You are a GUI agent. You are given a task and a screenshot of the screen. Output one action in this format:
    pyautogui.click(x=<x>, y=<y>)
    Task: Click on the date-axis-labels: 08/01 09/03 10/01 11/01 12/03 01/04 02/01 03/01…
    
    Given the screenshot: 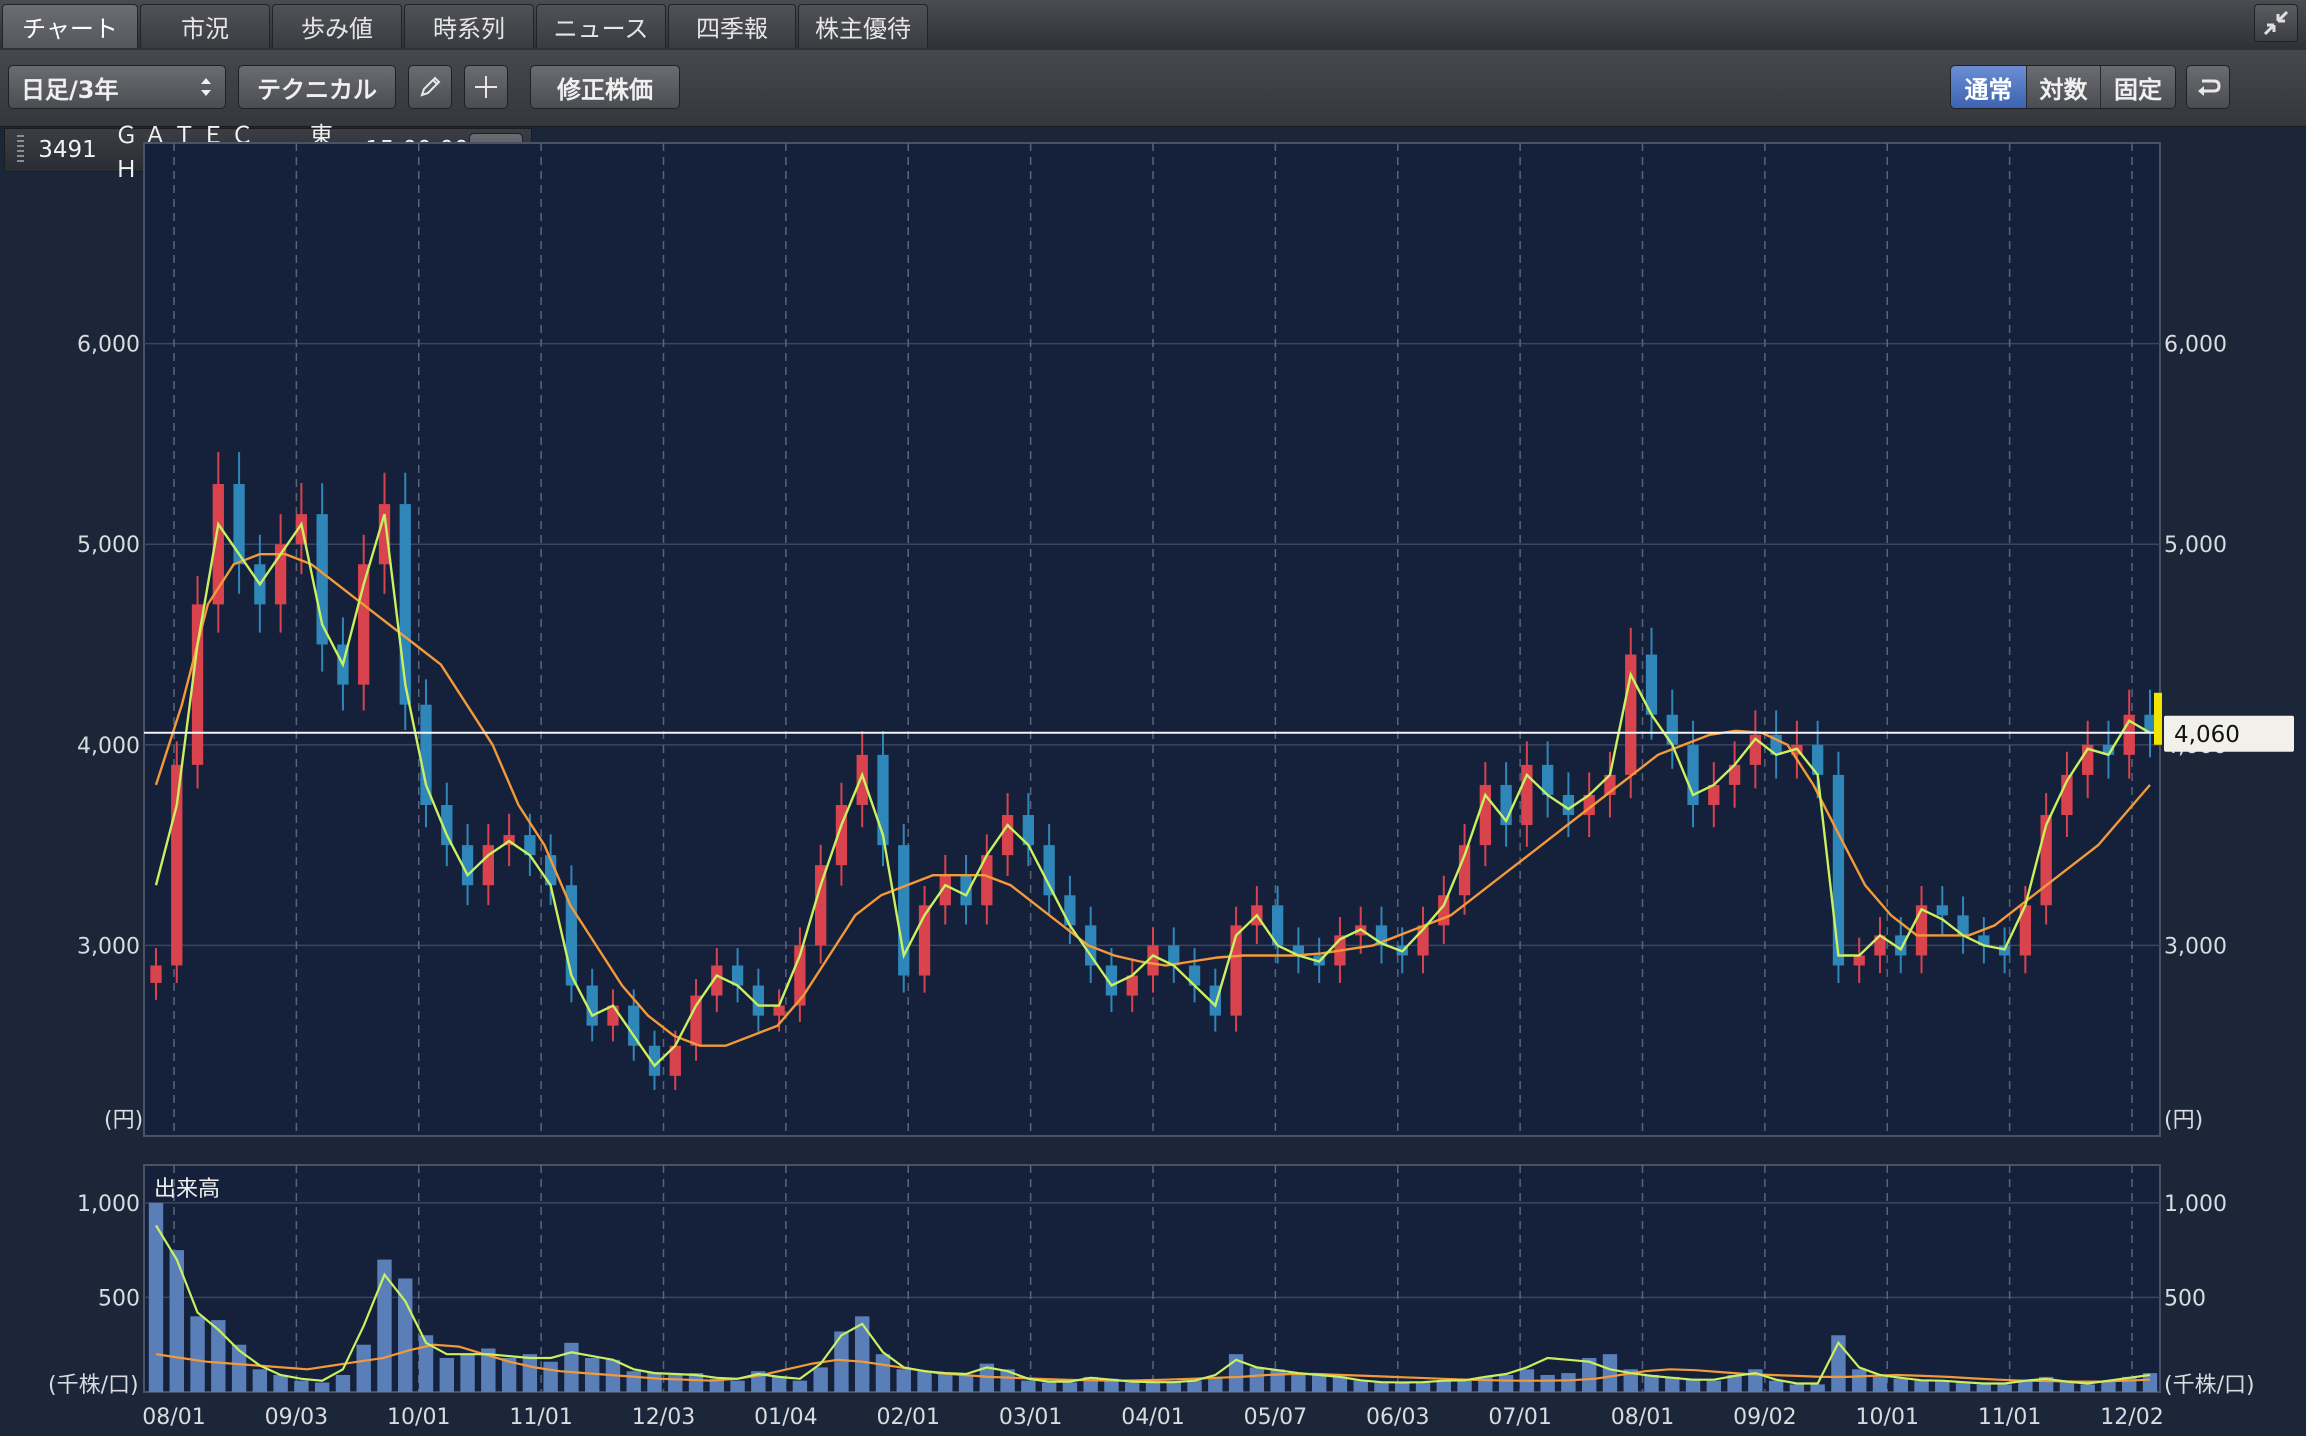 What is the action you would take?
    pyautogui.click(x=1152, y=1417)
    